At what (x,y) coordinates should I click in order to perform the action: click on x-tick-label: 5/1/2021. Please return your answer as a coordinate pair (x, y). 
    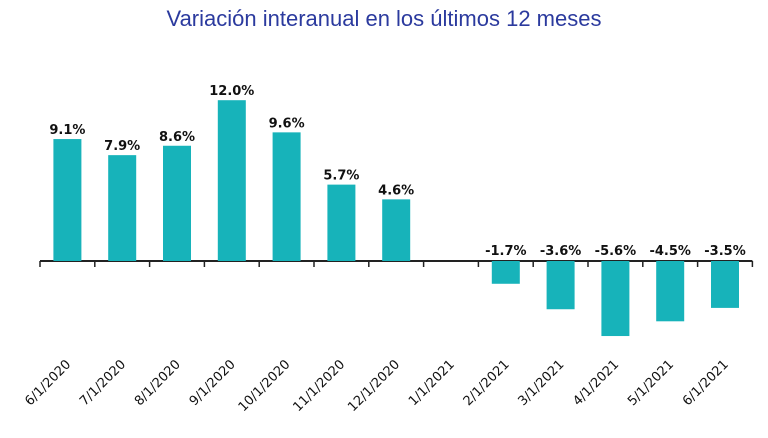
    Looking at the image, I should click on (651, 383).